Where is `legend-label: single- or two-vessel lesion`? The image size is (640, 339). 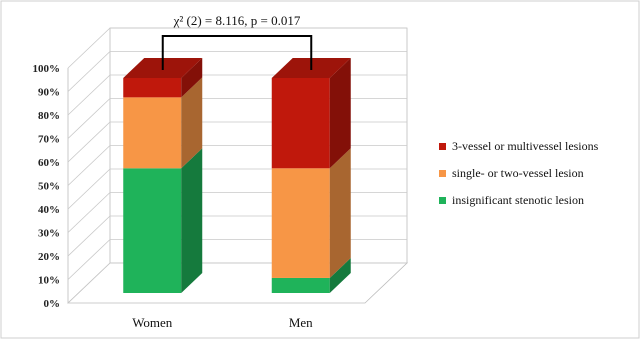
legend-label: single- or two-vessel lesion is located at coordinates (518, 173).